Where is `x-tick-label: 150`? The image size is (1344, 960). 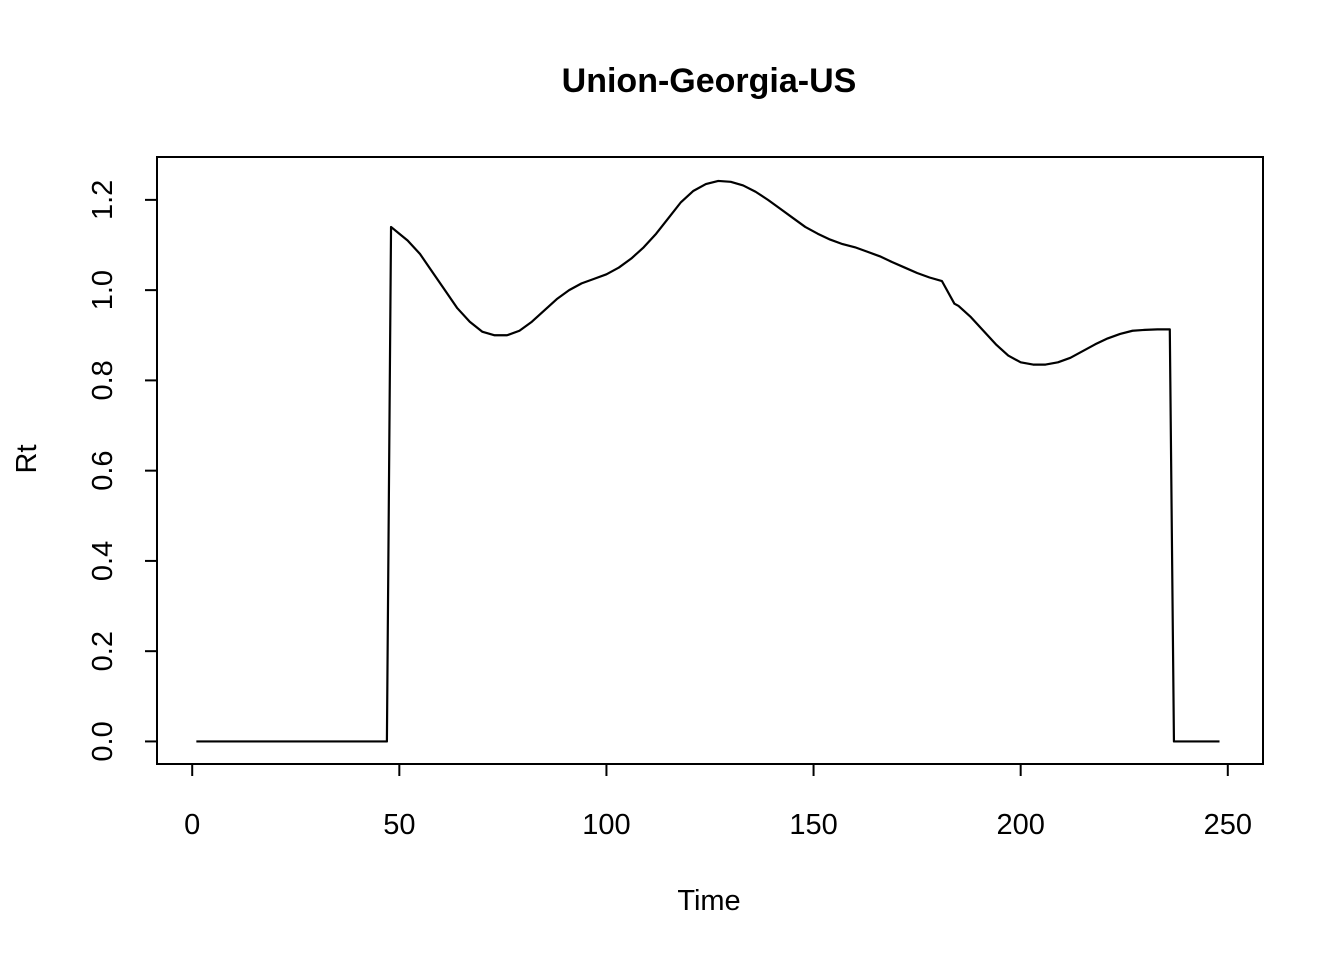 x-tick-label: 150 is located at coordinates (813, 825).